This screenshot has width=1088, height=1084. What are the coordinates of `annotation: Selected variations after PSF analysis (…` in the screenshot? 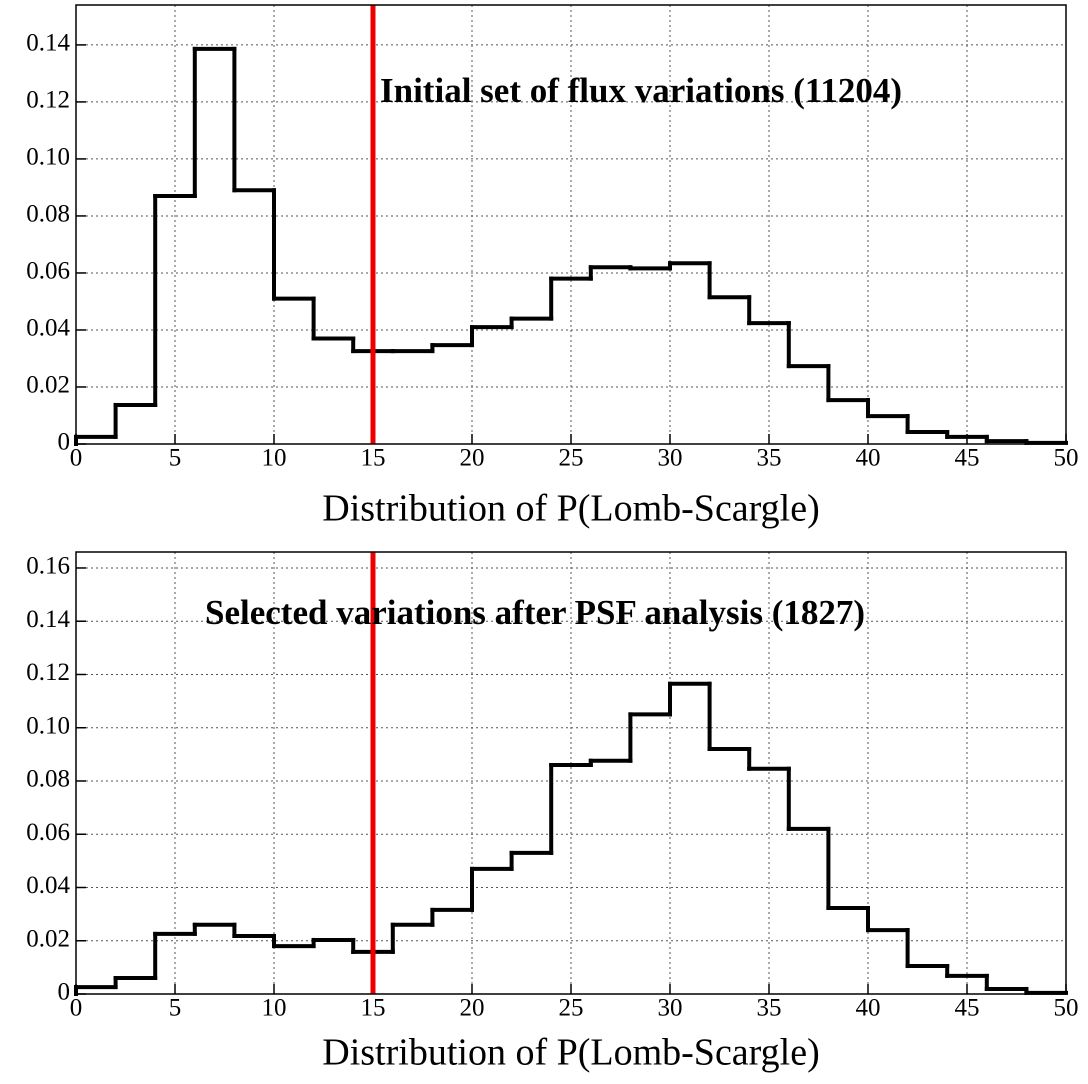 It's located at (535, 612).